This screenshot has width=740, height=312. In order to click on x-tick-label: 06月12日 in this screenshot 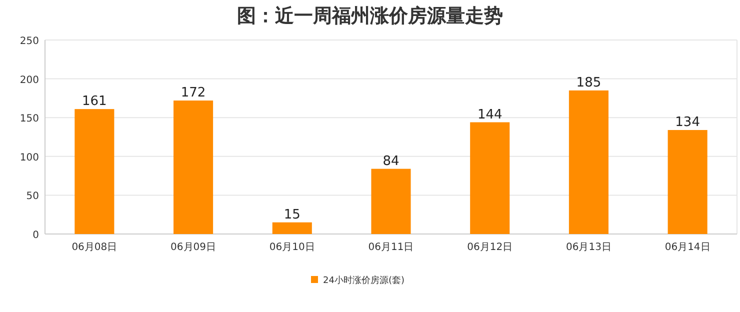, I will do `click(490, 247)`.